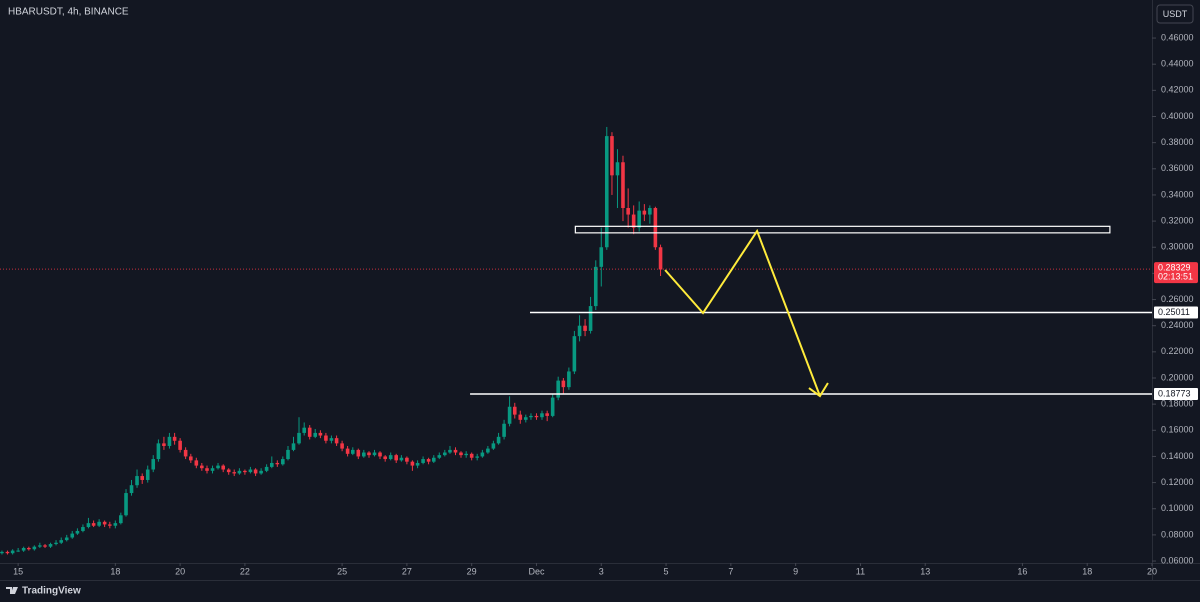 Image resolution: width=1200 pixels, height=602 pixels. I want to click on symbol-title: HBARUSDT, 4h, BINANCE, so click(68, 12).